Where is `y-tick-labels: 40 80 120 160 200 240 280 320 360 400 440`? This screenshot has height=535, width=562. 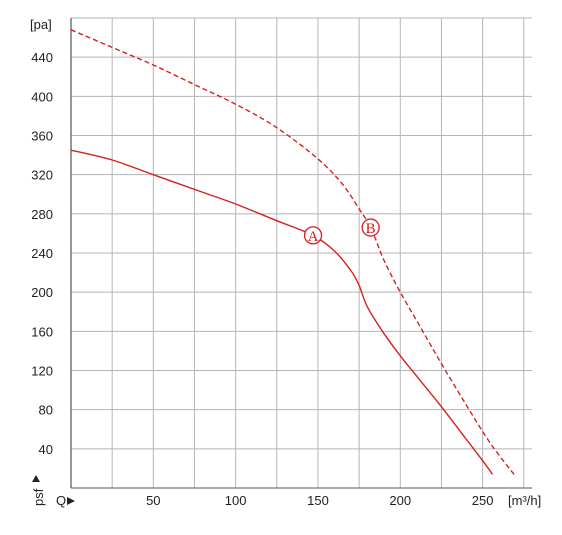
y-tick-labels: 40 80 120 160 200 240 280 320 360 400 440 is located at coordinates (42, 253).